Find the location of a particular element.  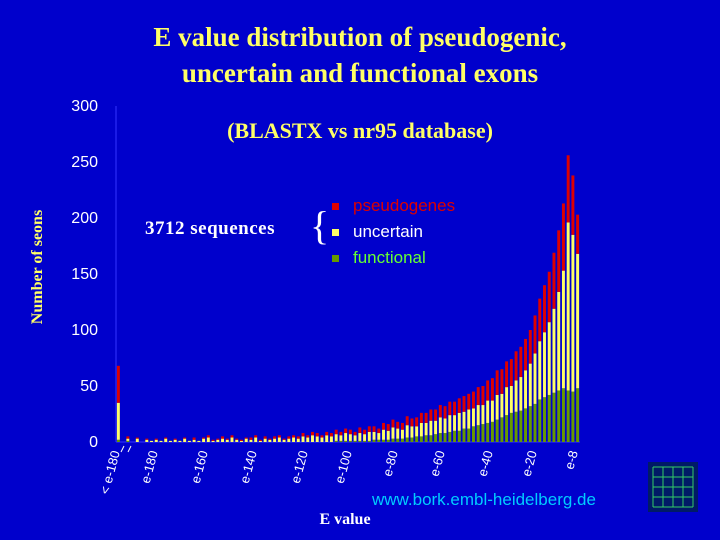

x-tick-label: < e-180 is located at coordinates (110, 472).